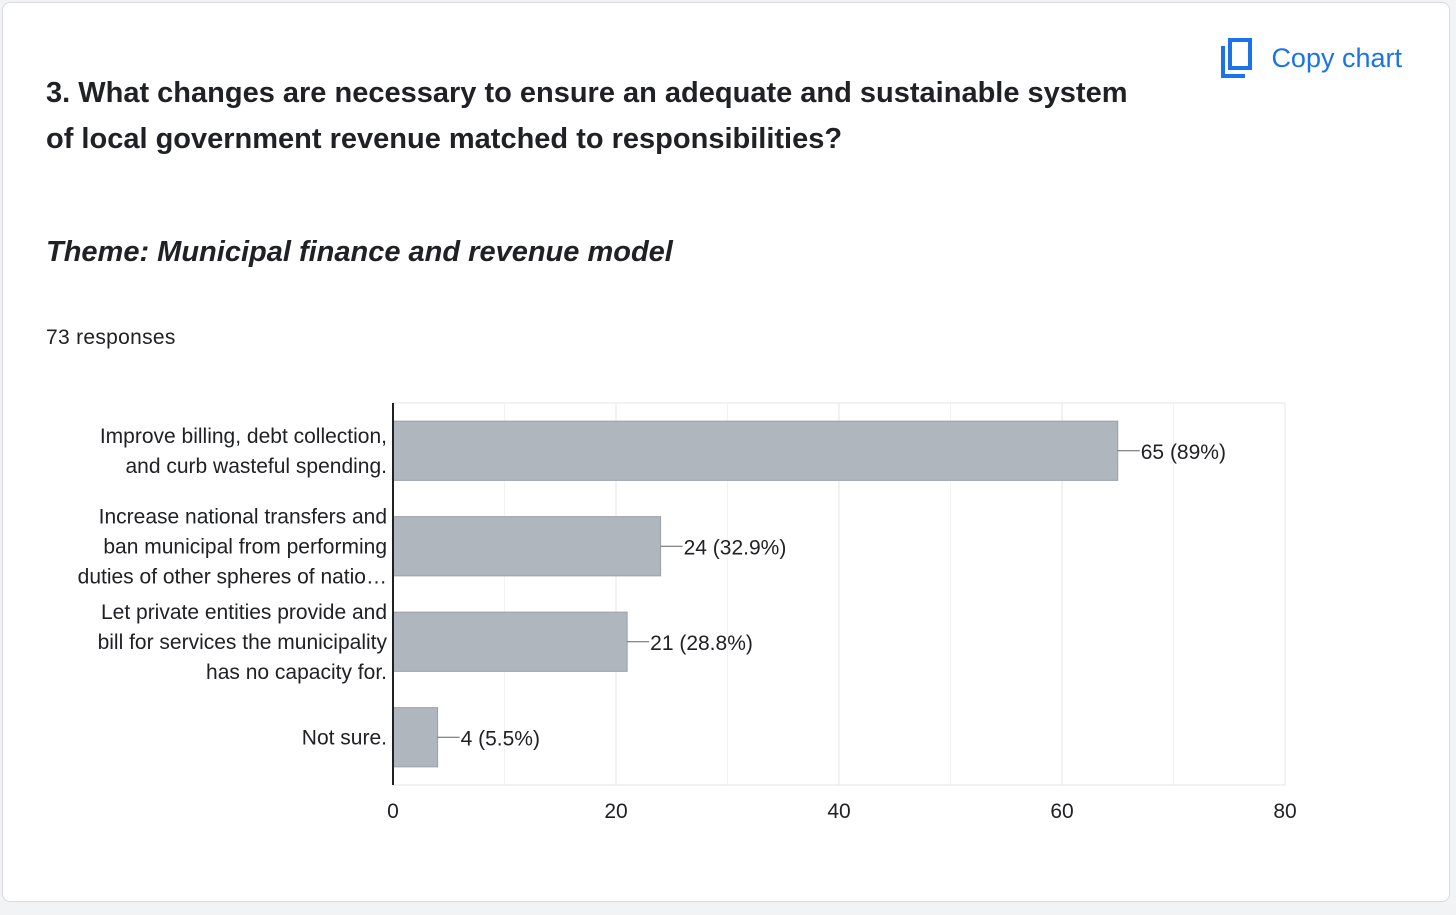  What do you see at coordinates (243, 516) in the screenshot?
I see `category-label: Increase national transfers and` at bounding box center [243, 516].